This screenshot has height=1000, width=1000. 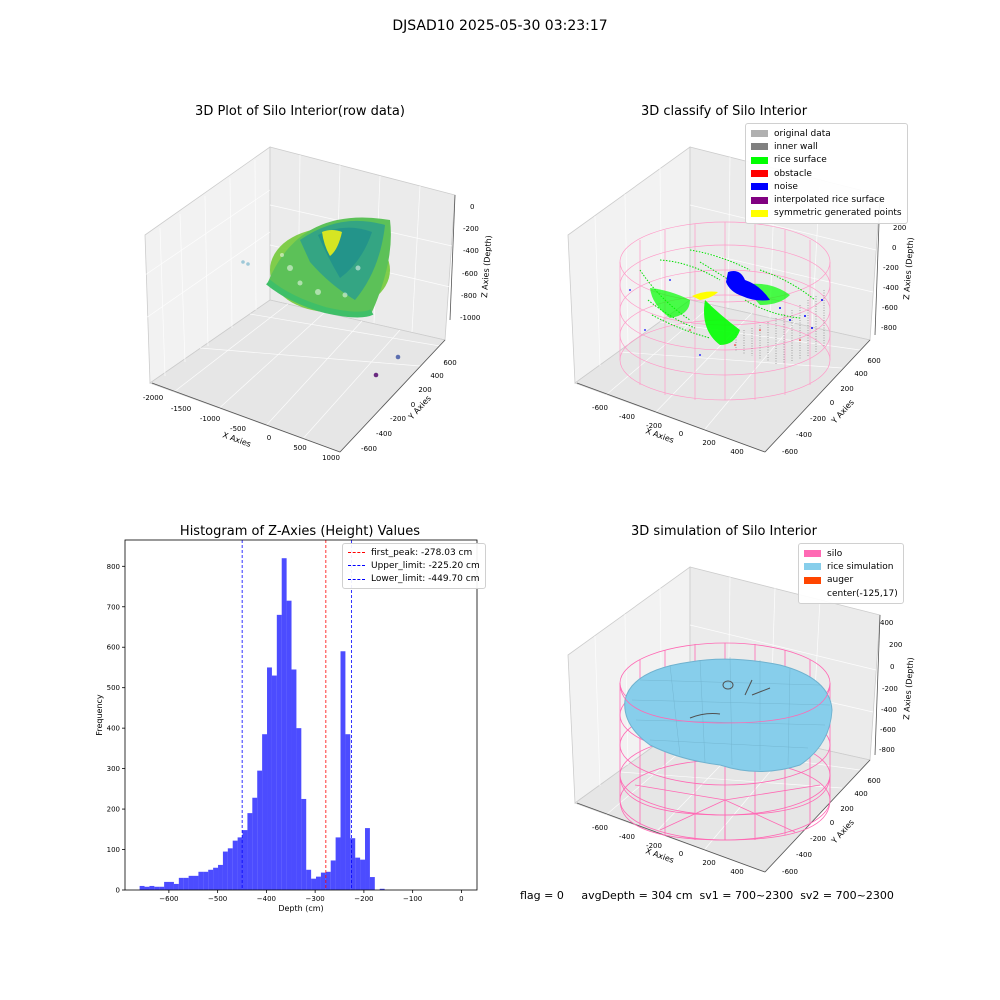 What do you see at coordinates (832, 403) in the screenshot?
I see `classify-y-tick: 0` at bounding box center [832, 403].